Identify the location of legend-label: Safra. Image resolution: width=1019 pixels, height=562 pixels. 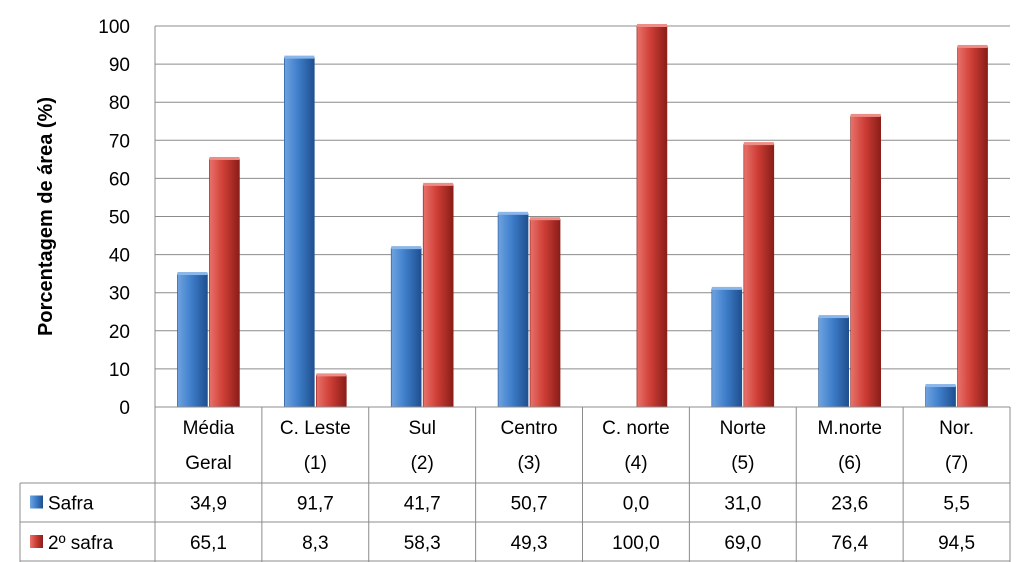
(71, 504).